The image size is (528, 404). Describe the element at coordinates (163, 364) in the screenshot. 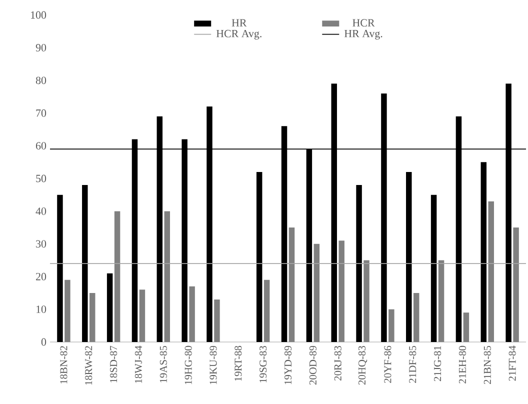

I see `x-tick-label: 19AS-85` at that location.